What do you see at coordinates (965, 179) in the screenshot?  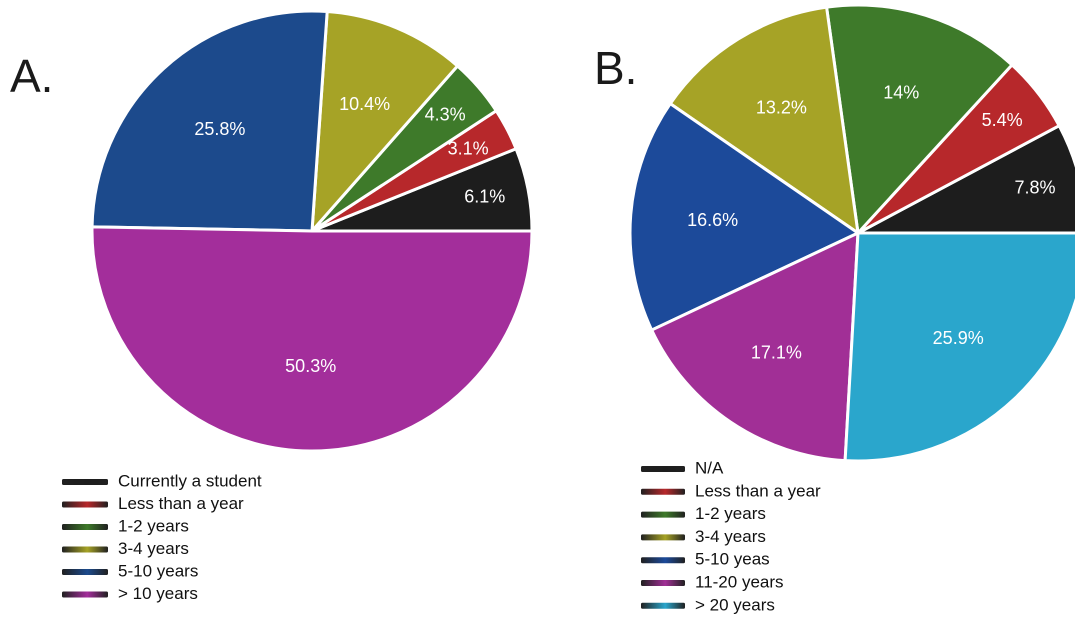 I see `pie-slice-n-a` at bounding box center [965, 179].